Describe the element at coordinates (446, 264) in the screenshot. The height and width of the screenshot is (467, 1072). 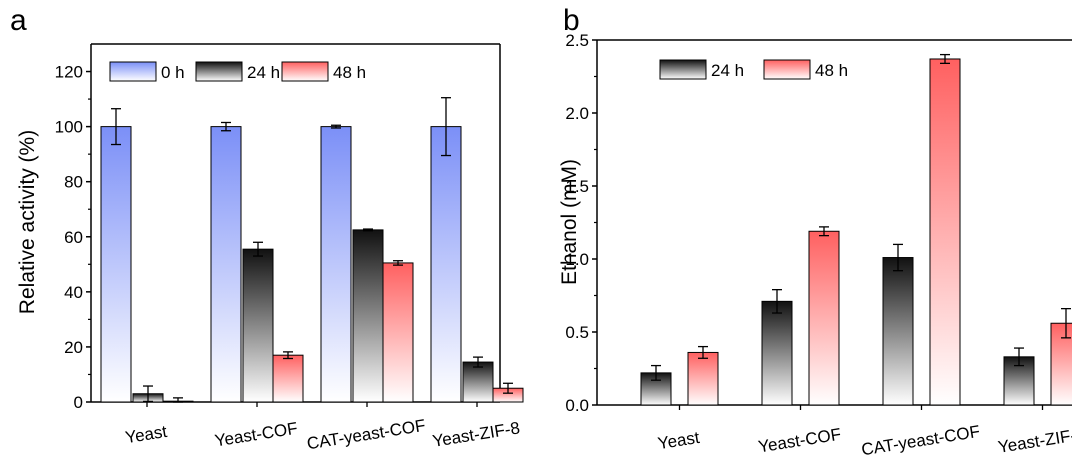
I see `bar-yeast-zif-8-0-h` at that location.